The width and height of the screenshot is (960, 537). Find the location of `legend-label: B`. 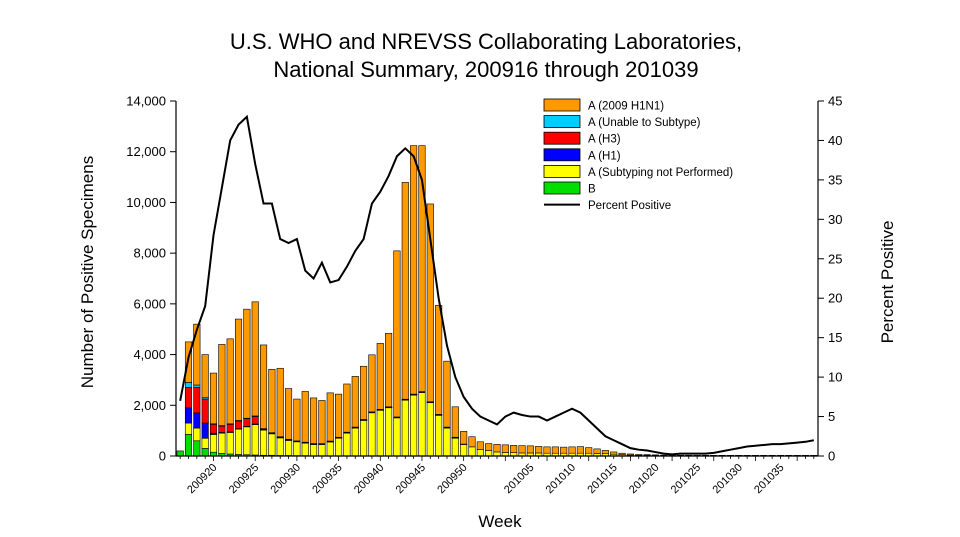

legend-label: B is located at coordinates (592, 190).